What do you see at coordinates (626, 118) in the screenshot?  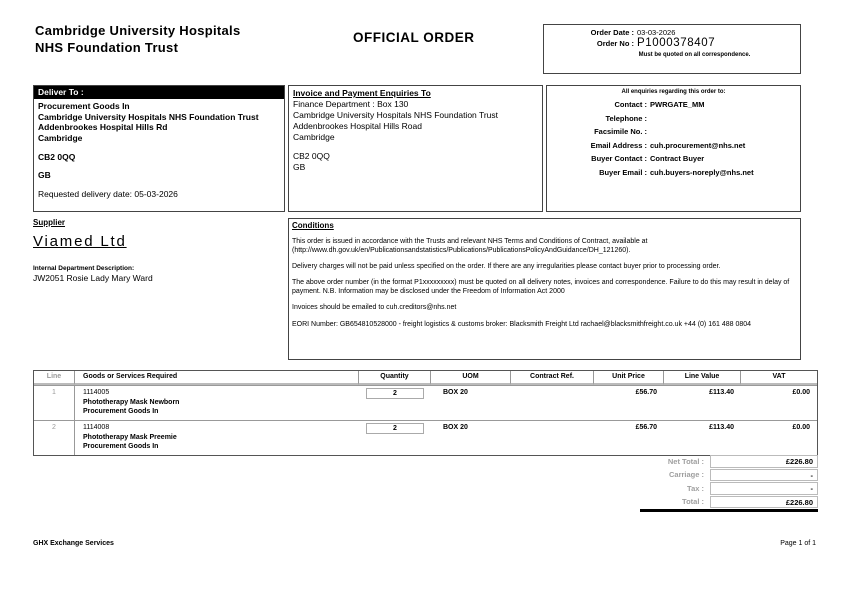 I see `telephone-label: Telephone :` at bounding box center [626, 118].